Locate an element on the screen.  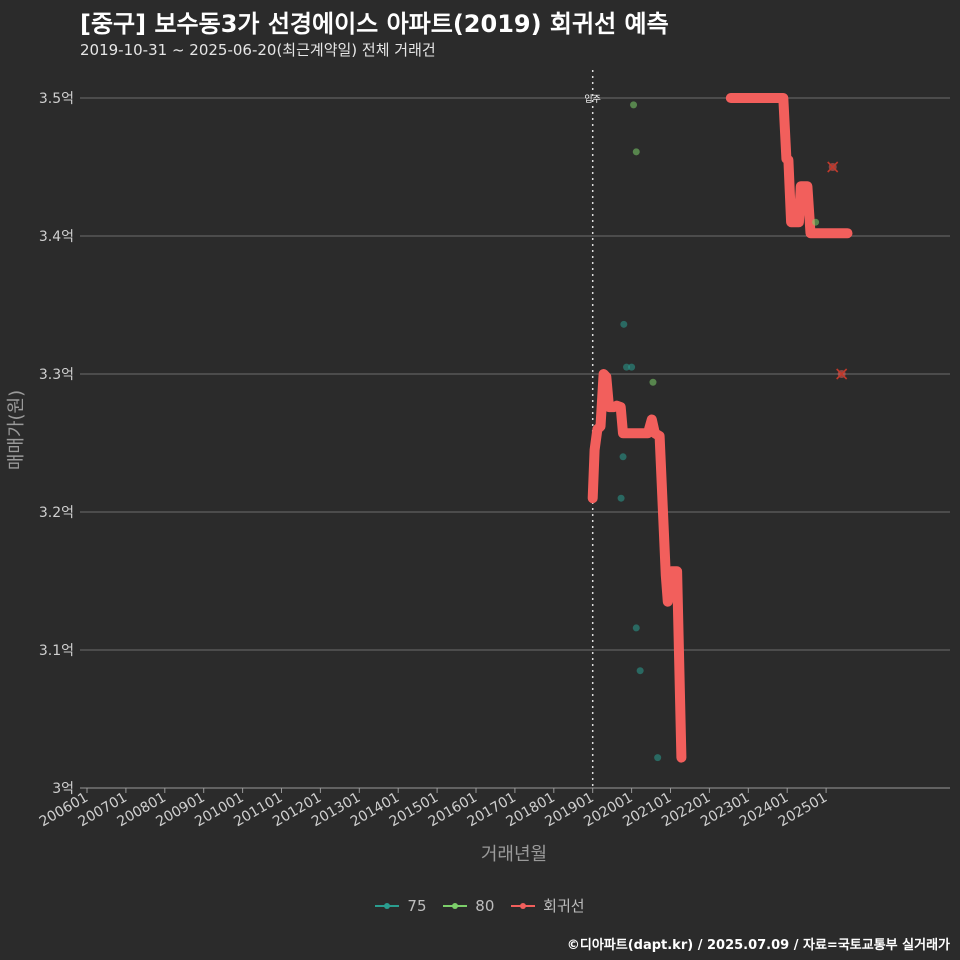
legend-key-regression is located at coordinates (523, 906).